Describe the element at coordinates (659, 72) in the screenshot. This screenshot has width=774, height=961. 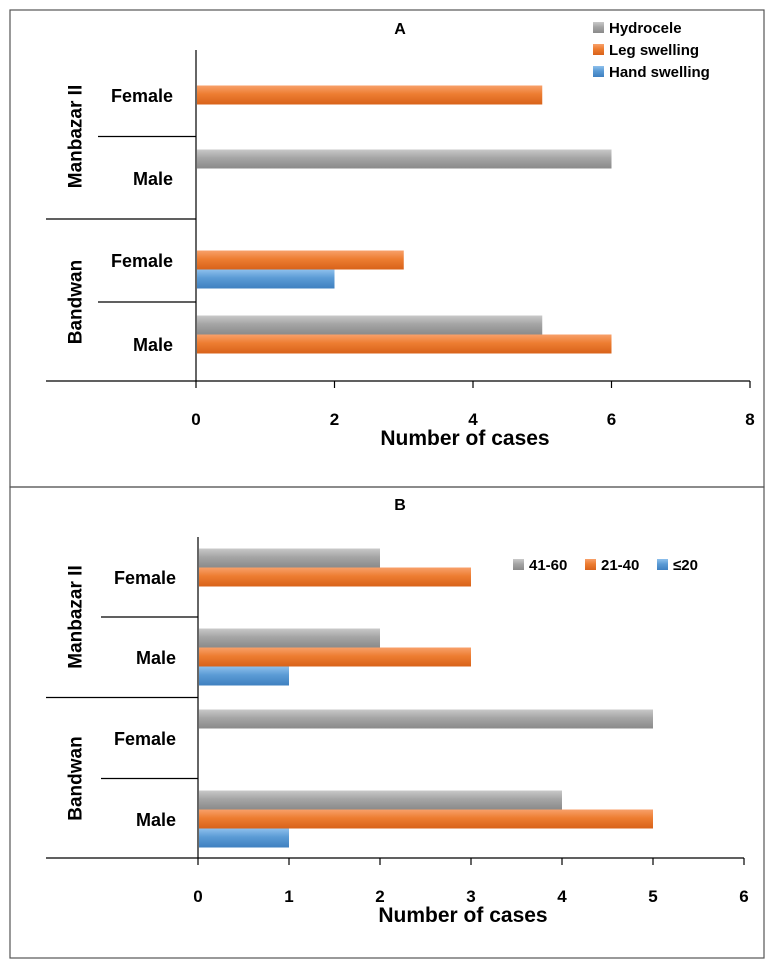
I see `legend-label: Hand swelling` at that location.